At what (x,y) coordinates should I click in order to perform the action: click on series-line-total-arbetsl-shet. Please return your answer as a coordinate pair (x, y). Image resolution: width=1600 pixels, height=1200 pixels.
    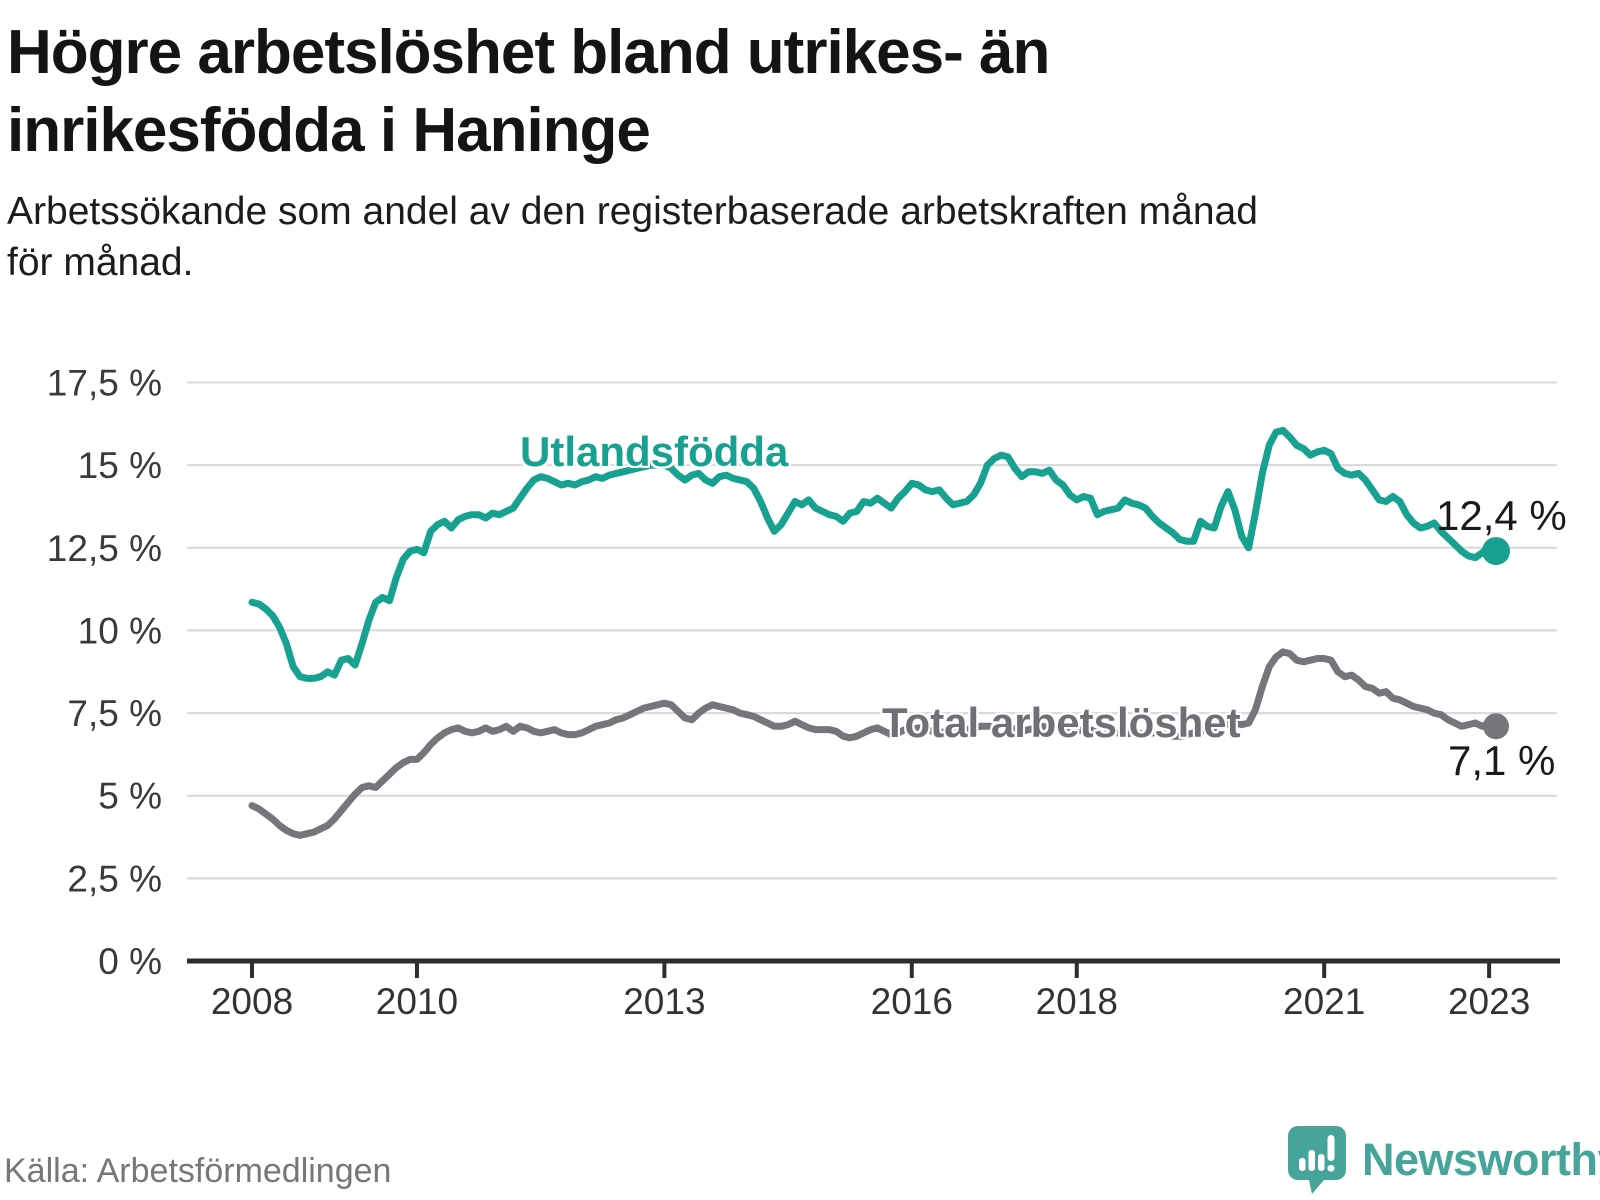
    Looking at the image, I should click on (874, 743).